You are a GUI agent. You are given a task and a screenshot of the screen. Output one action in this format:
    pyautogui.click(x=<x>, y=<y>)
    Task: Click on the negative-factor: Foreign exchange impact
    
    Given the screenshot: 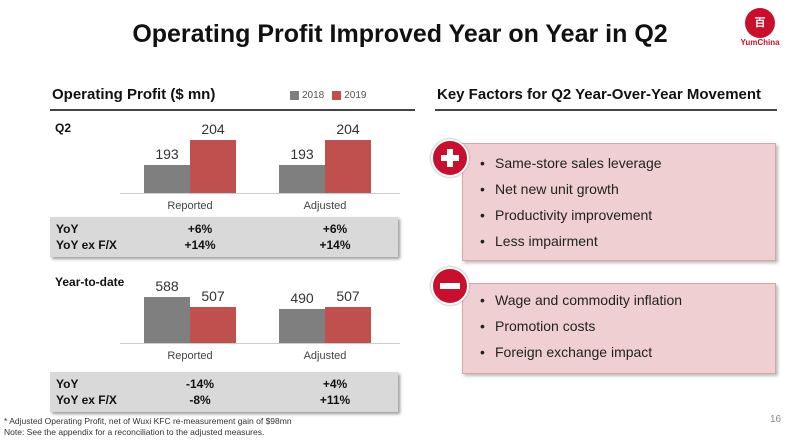 What is the action you would take?
    pyautogui.click(x=574, y=352)
    